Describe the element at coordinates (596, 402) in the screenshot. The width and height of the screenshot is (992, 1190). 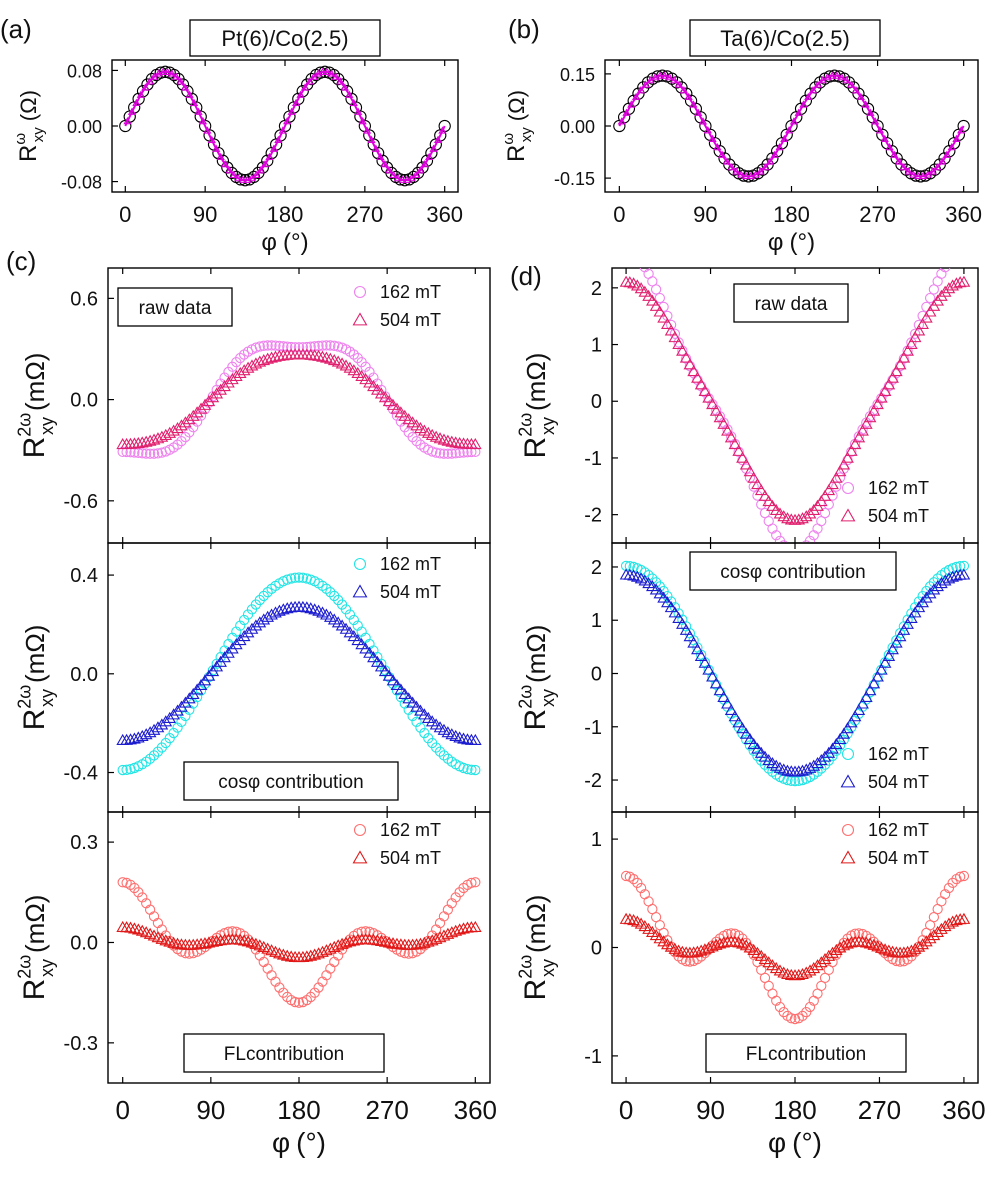
I see `y-tick-label: 0` at that location.